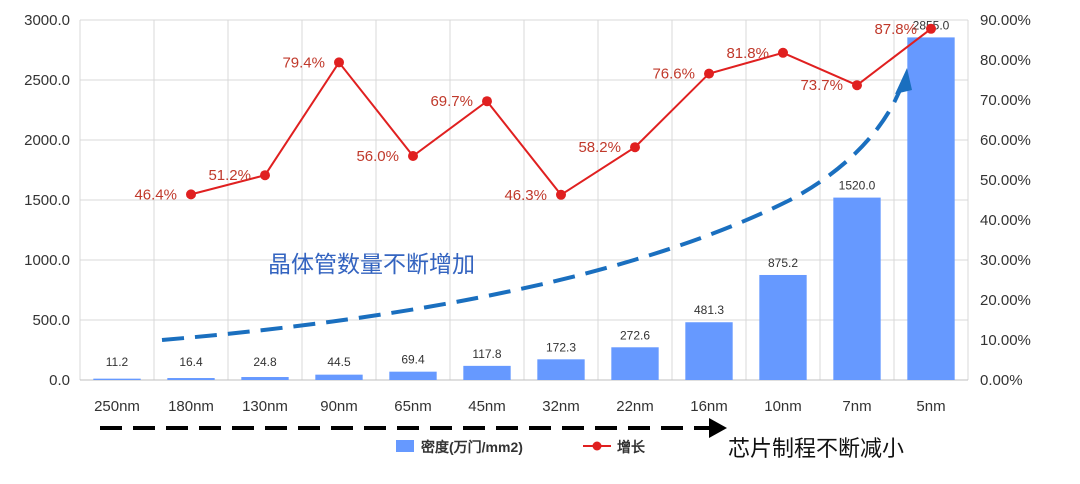  I want to click on density-bar-label: 11.2, so click(117, 362).